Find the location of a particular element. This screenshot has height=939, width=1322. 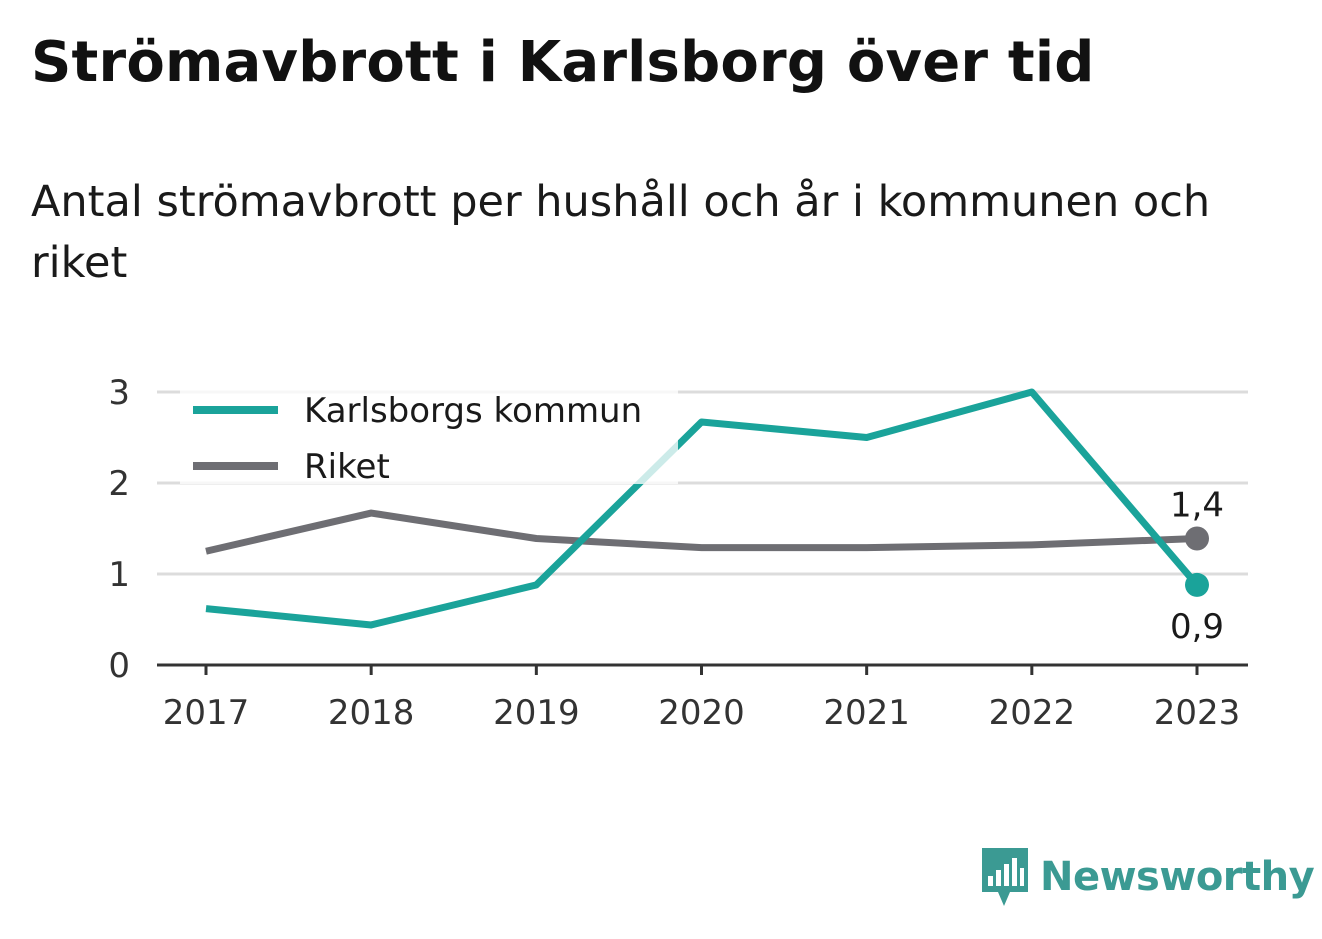

end-label-karlsborgs-kommun: 0,9 is located at coordinates (1197, 627).